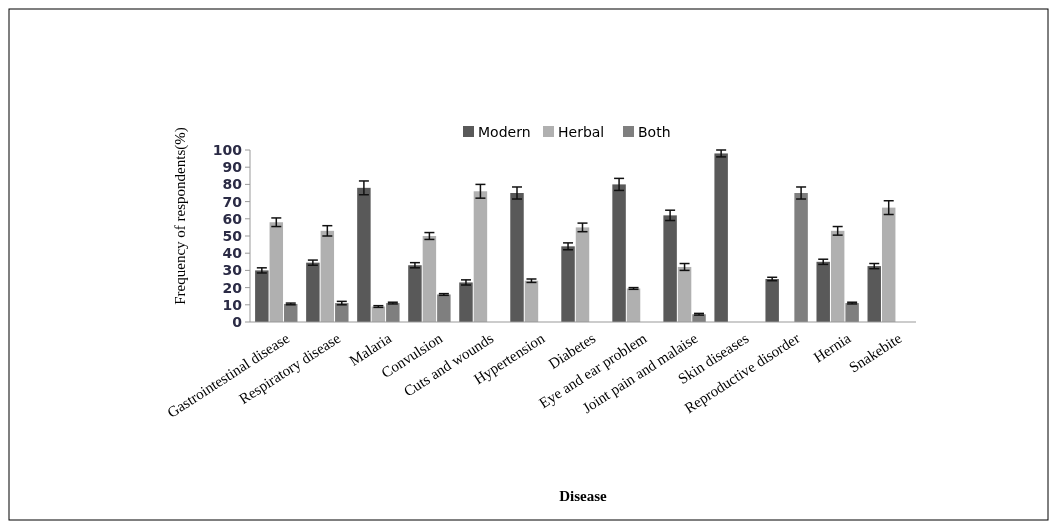 Image resolution: width=1057 pixels, height=521 pixels. I want to click on y-tick-label: 0, so click(237, 321).